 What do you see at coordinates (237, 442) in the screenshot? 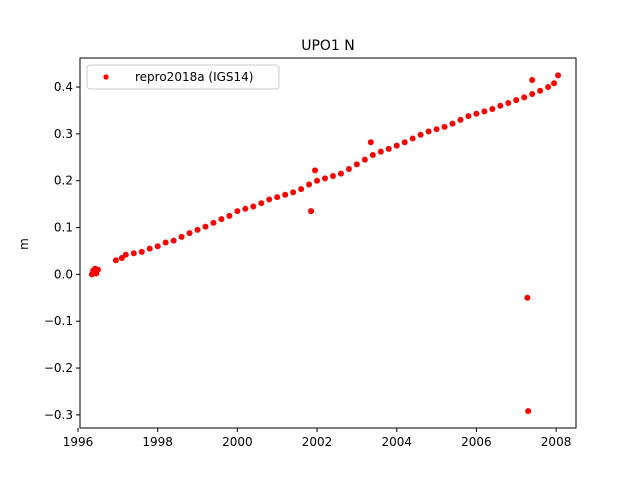
I see `x-tick-label: 2000` at bounding box center [237, 442].